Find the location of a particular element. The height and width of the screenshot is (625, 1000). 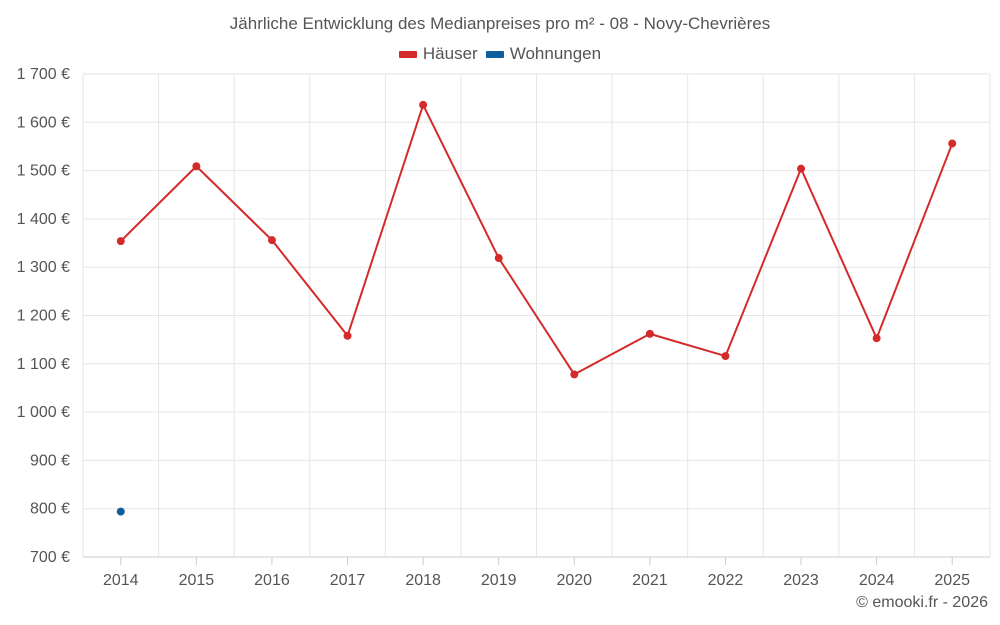

x-tick-label: 2022 is located at coordinates (726, 580).